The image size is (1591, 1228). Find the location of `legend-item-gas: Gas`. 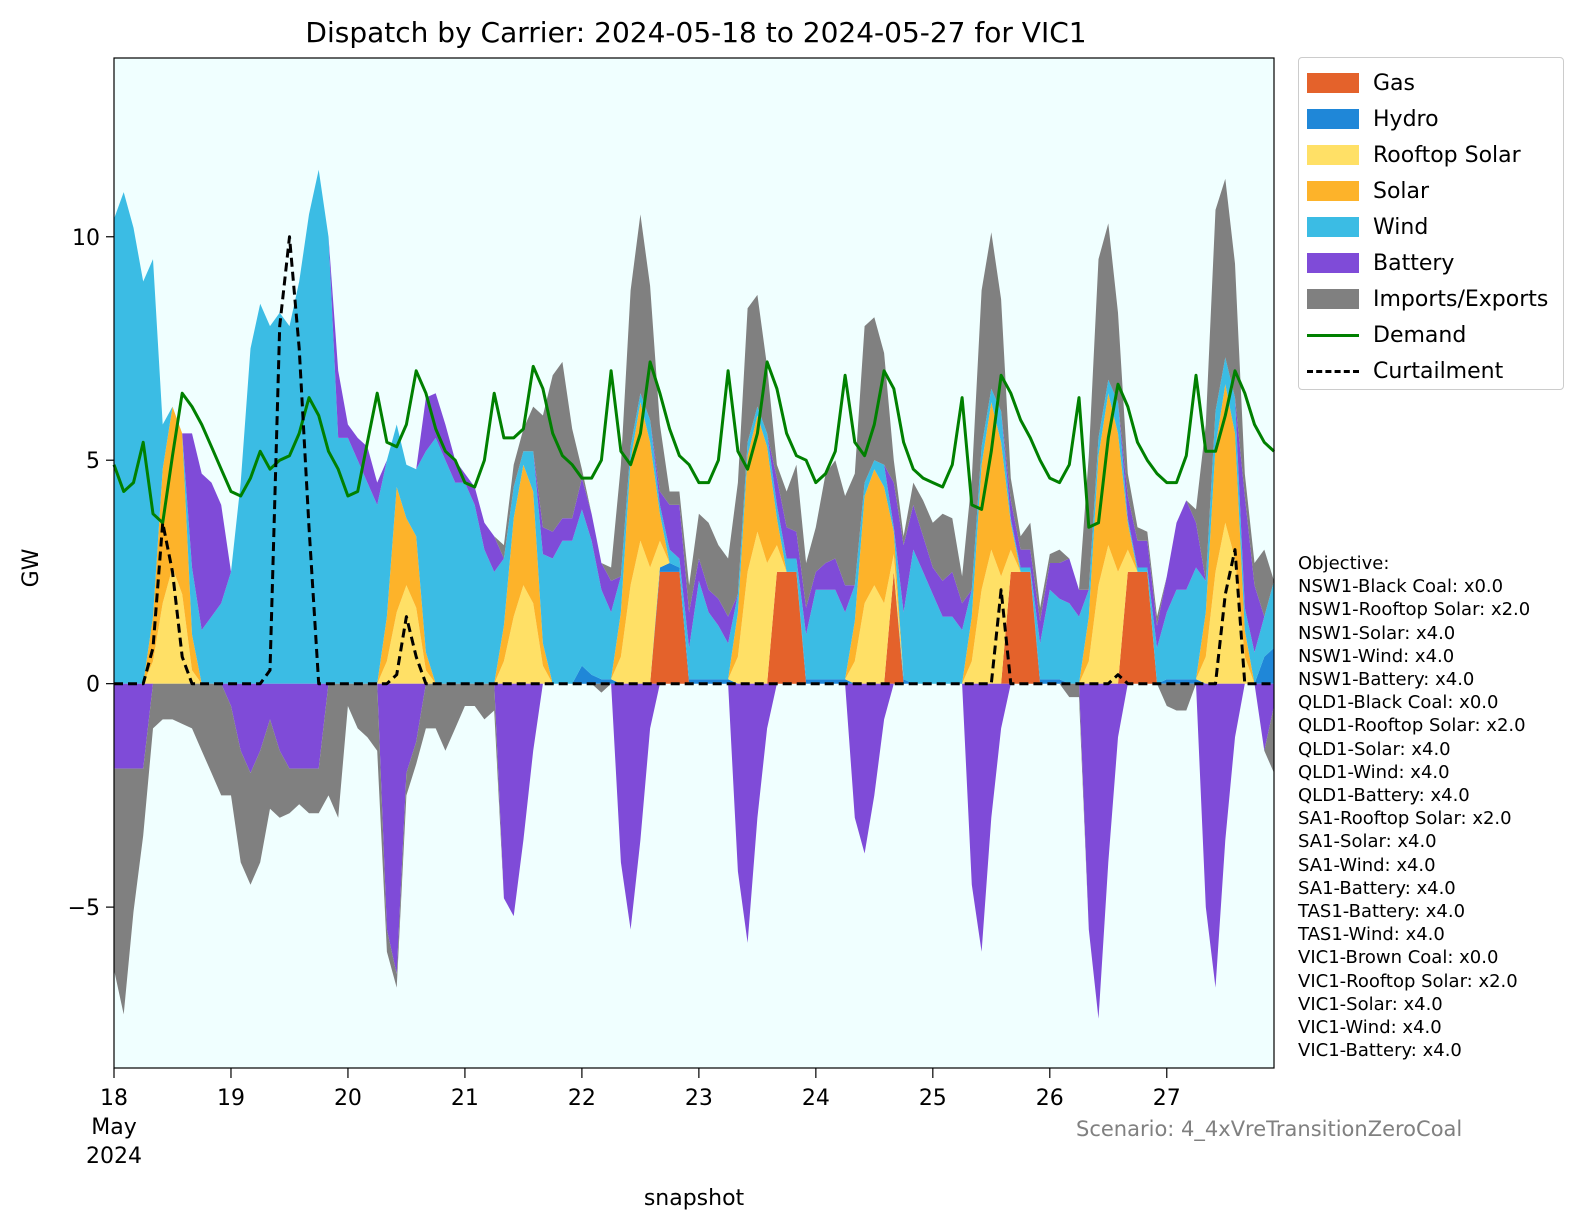

legend-item-gas: Gas is located at coordinates (1361, 83).